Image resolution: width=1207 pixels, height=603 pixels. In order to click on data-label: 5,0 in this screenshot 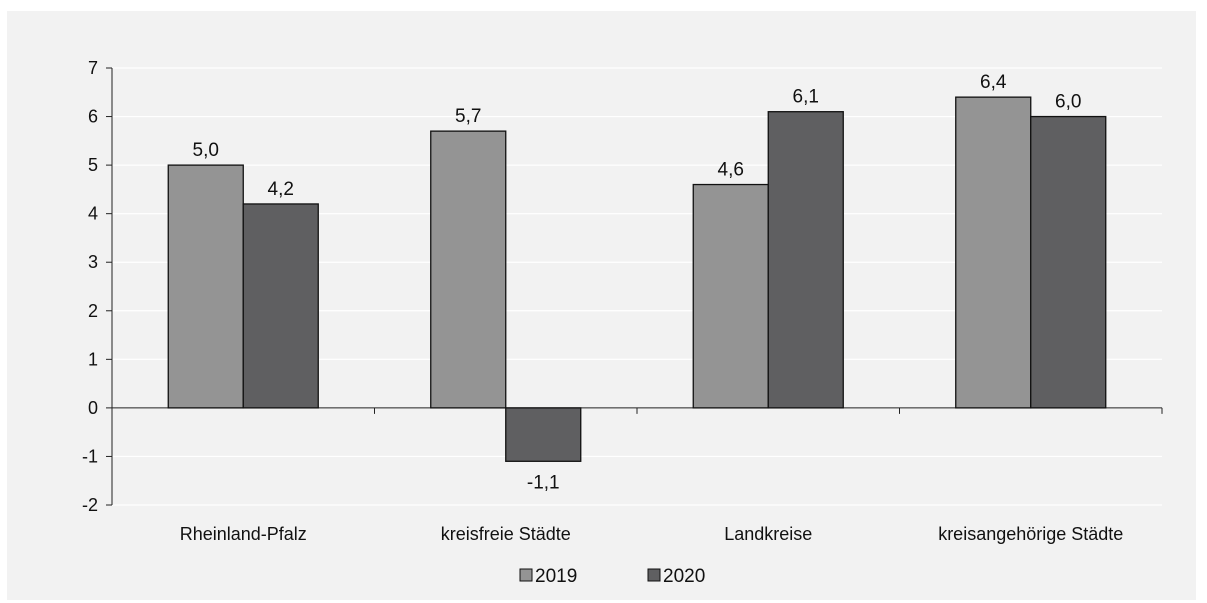, I will do `click(206, 150)`.